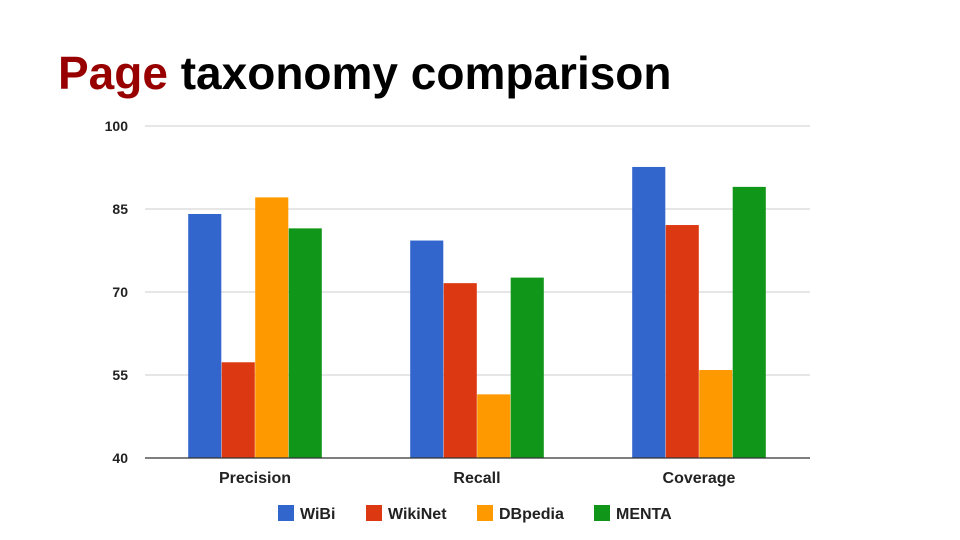 The height and width of the screenshot is (540, 960). I want to click on y-tick-label: 85, so click(120, 209).